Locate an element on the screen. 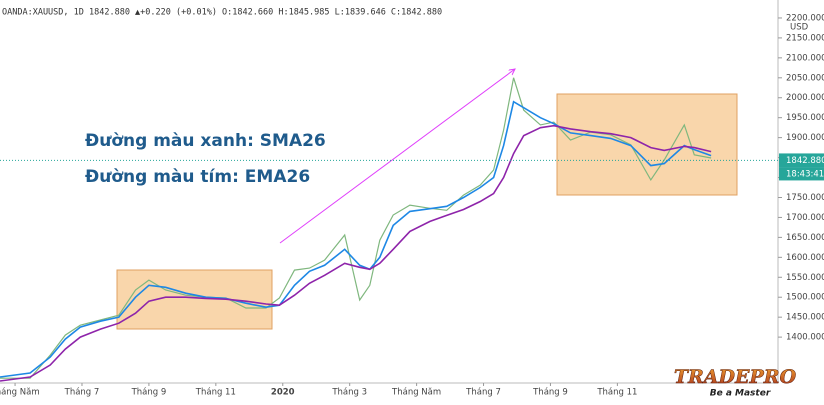 This screenshot has width=824, height=405. logo-title: TRADEPRO is located at coordinates (735, 377).